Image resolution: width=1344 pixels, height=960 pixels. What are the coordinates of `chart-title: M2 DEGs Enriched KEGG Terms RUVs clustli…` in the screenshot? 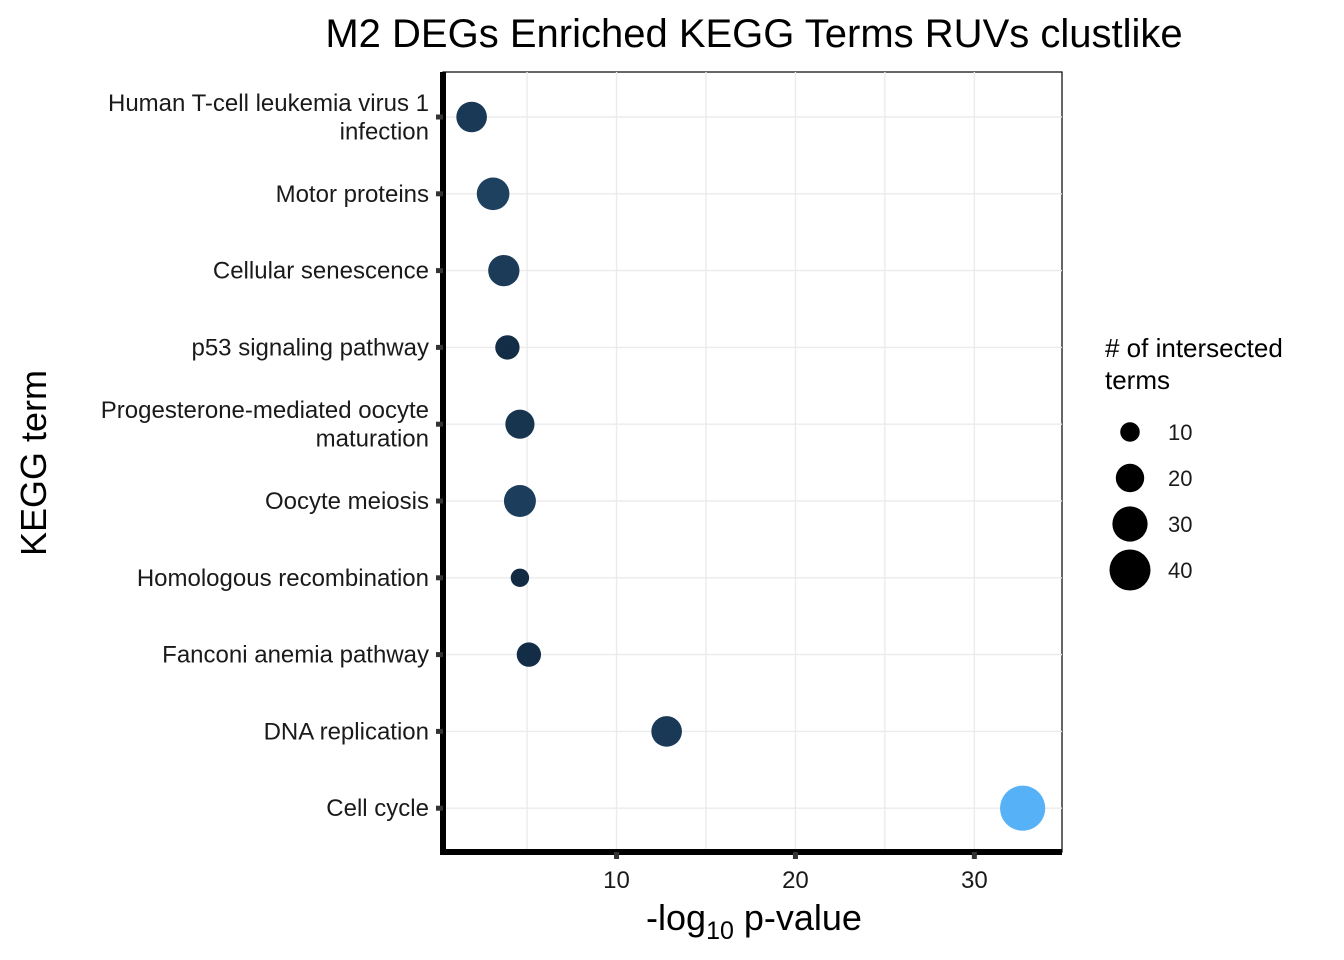 It's located at (753, 34).